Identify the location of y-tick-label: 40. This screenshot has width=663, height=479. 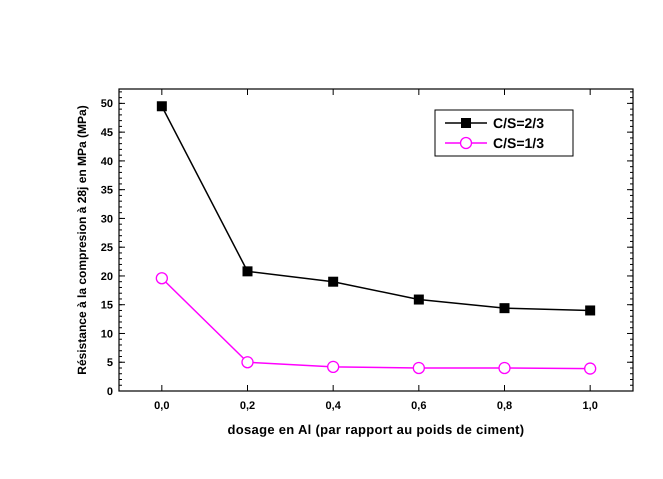
(106, 162).